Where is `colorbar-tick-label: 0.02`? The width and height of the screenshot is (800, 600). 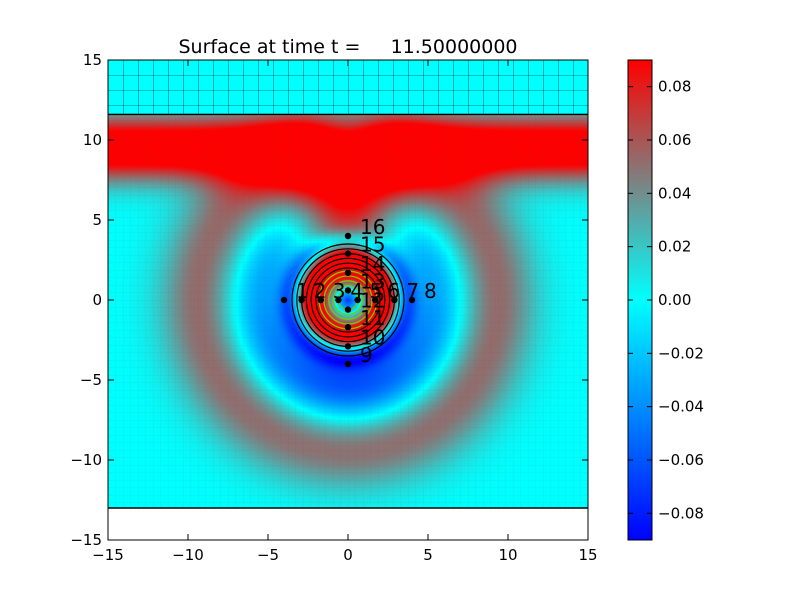 colorbar-tick-label: 0.02 is located at coordinates (674, 247).